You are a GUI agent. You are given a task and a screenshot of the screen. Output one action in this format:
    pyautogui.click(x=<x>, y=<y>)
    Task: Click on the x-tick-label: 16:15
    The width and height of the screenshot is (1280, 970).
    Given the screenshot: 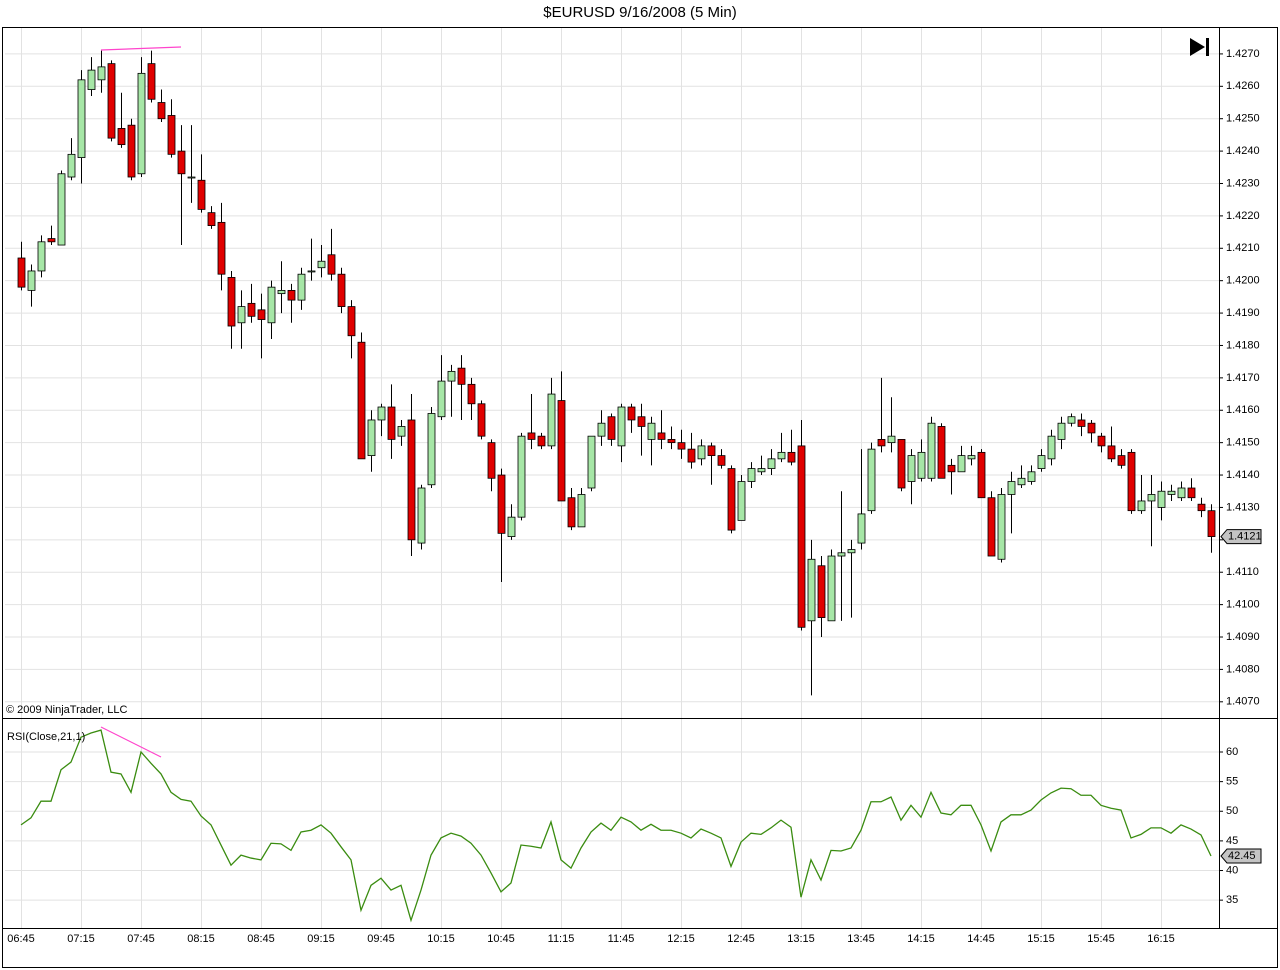 What is the action you would take?
    pyautogui.click(x=1161, y=939)
    